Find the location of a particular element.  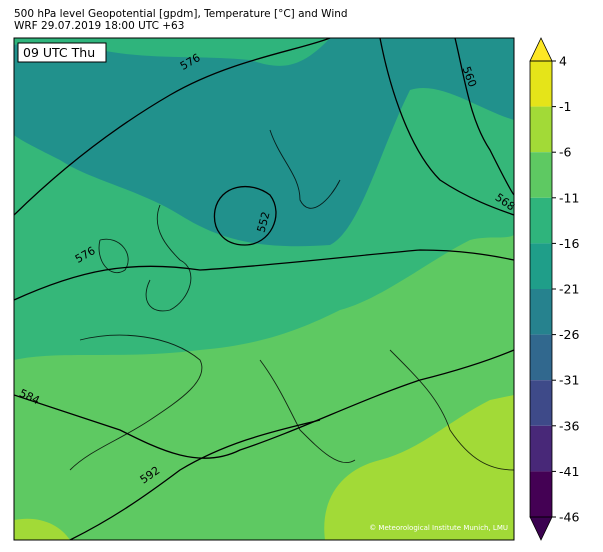

colorbar-extend-over is located at coordinates (541, 49).